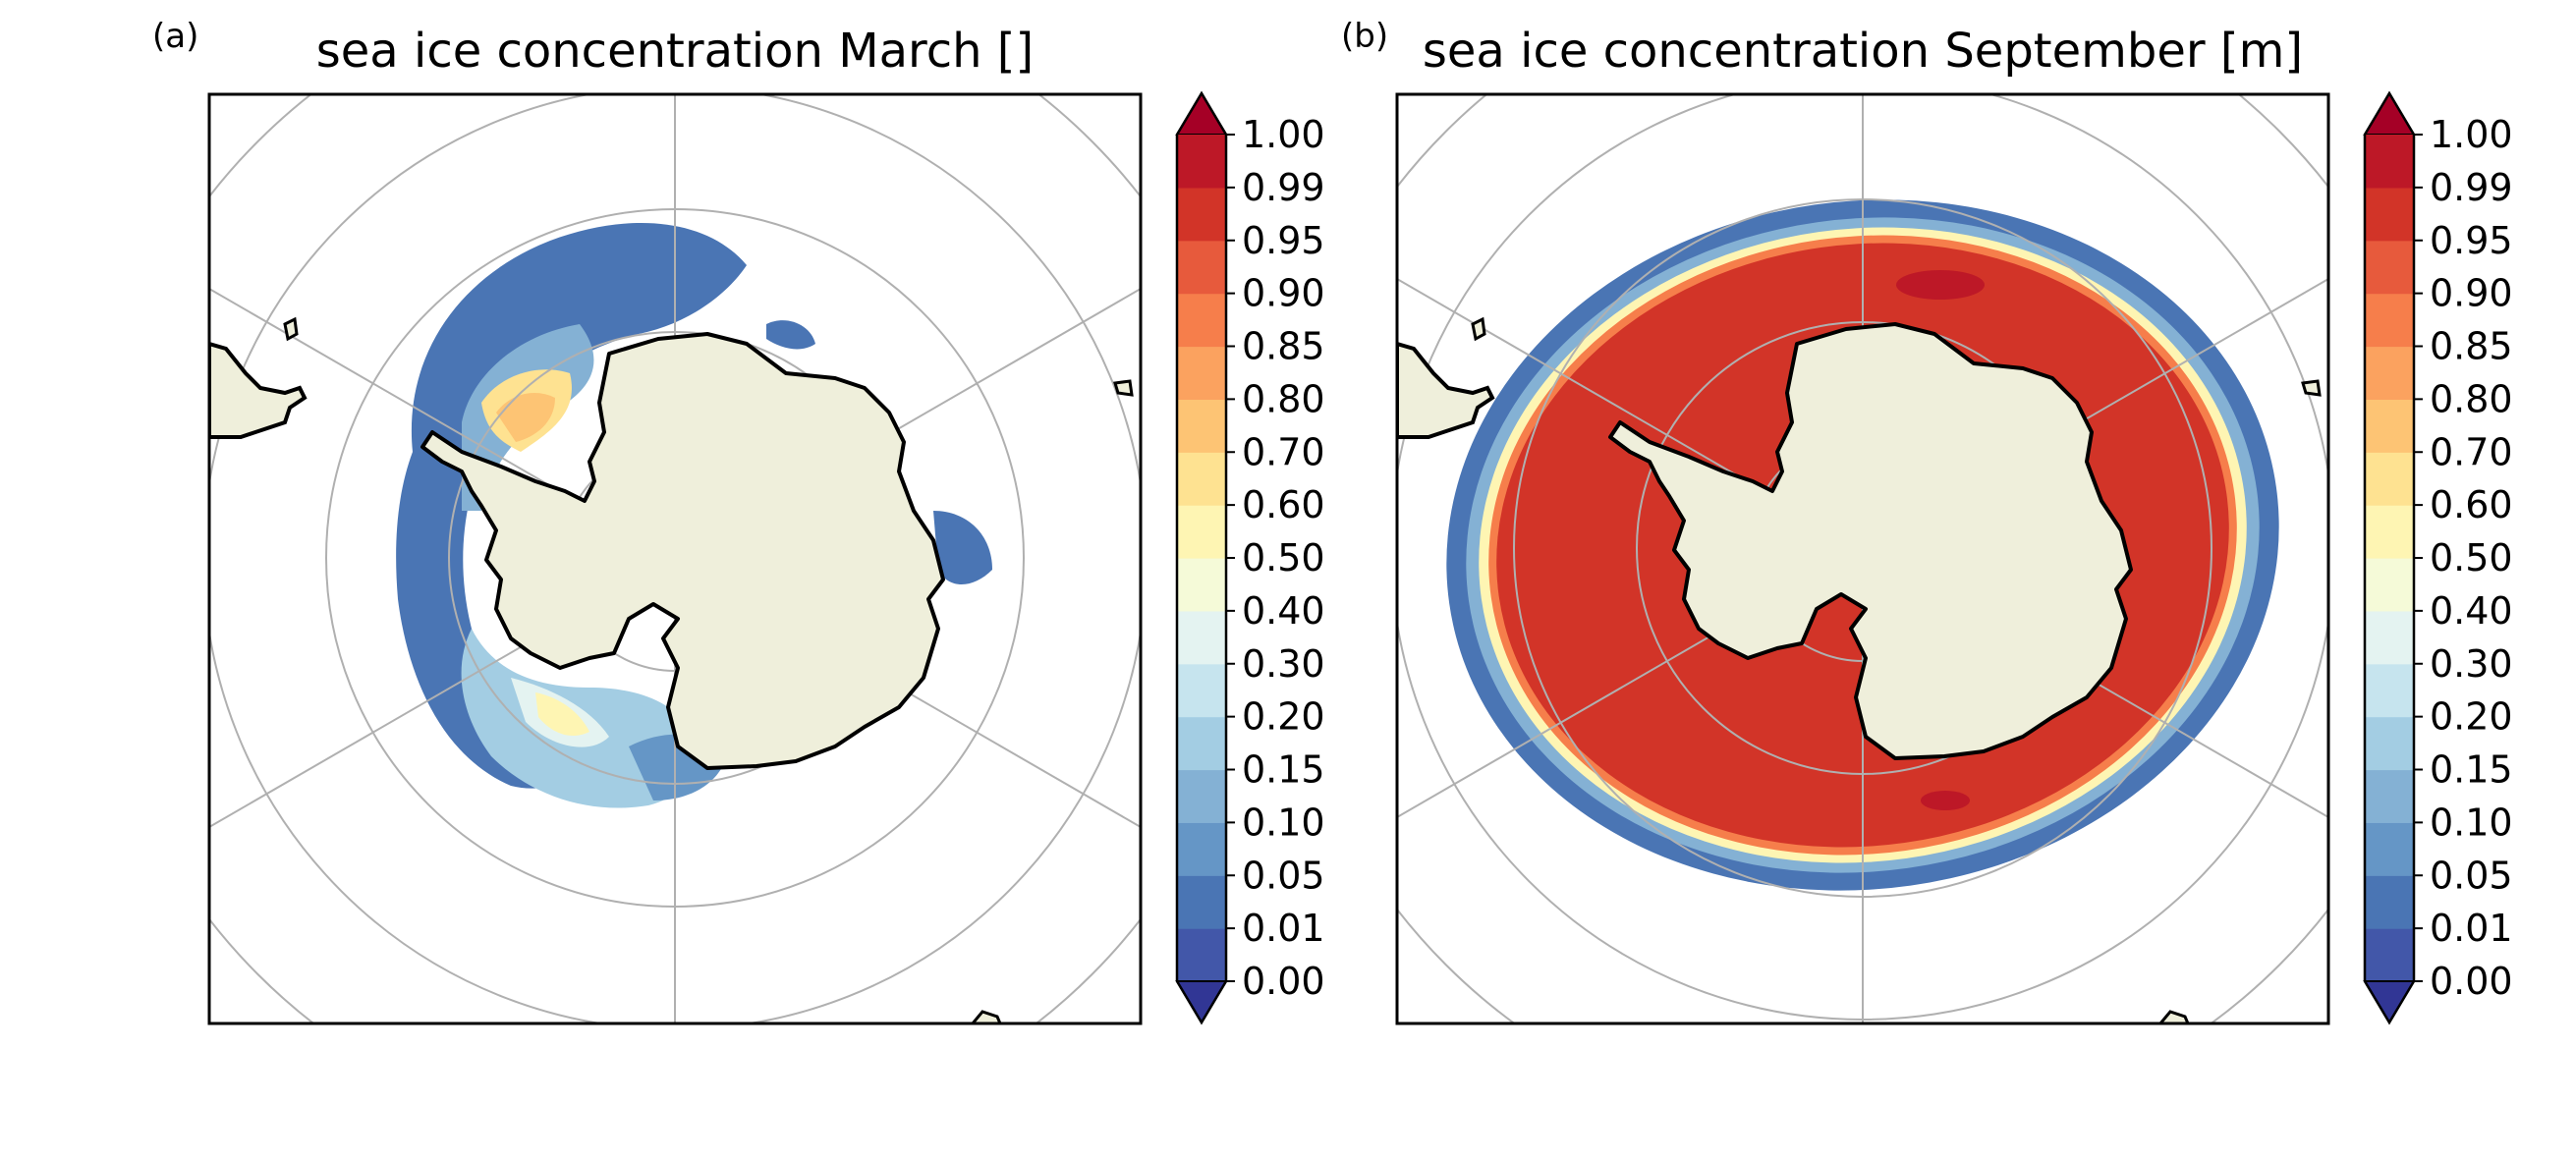 Image resolution: width=2576 pixels, height=1160 pixels. Describe the element at coordinates (1863, 51) in the screenshot. I see `panel-title: sea ice concentration September [m]` at that location.